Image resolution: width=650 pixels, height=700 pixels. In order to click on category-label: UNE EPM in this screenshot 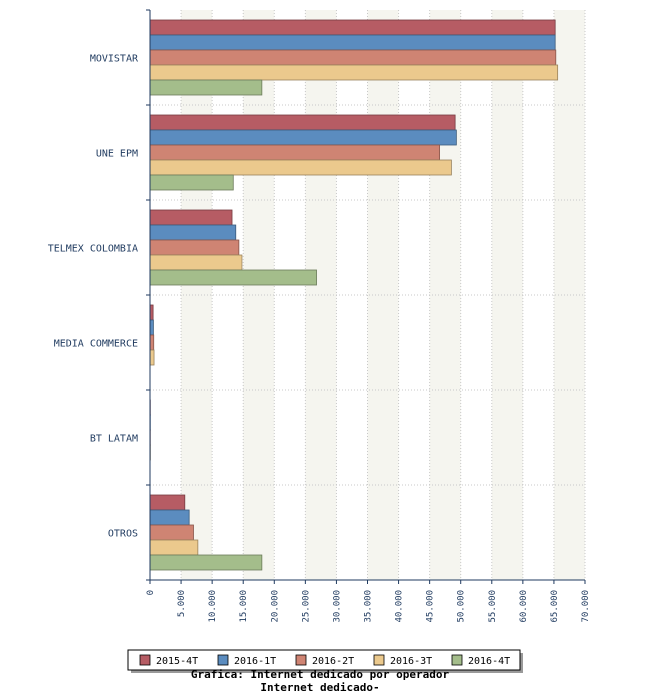, I will do `click(117, 154)`.